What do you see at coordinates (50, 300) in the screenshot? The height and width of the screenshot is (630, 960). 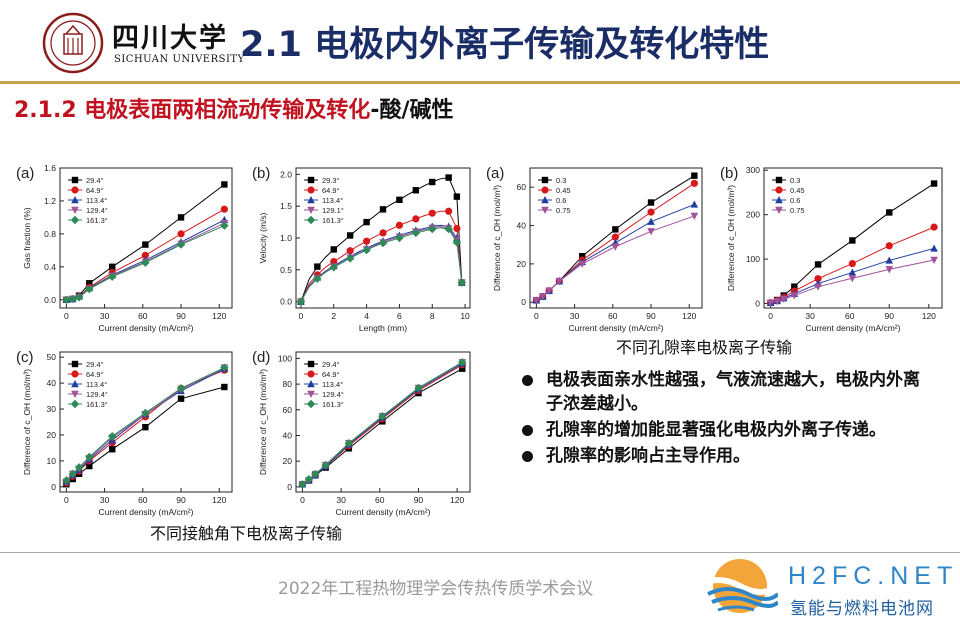 I see `y-tick-label: 0.0` at bounding box center [50, 300].